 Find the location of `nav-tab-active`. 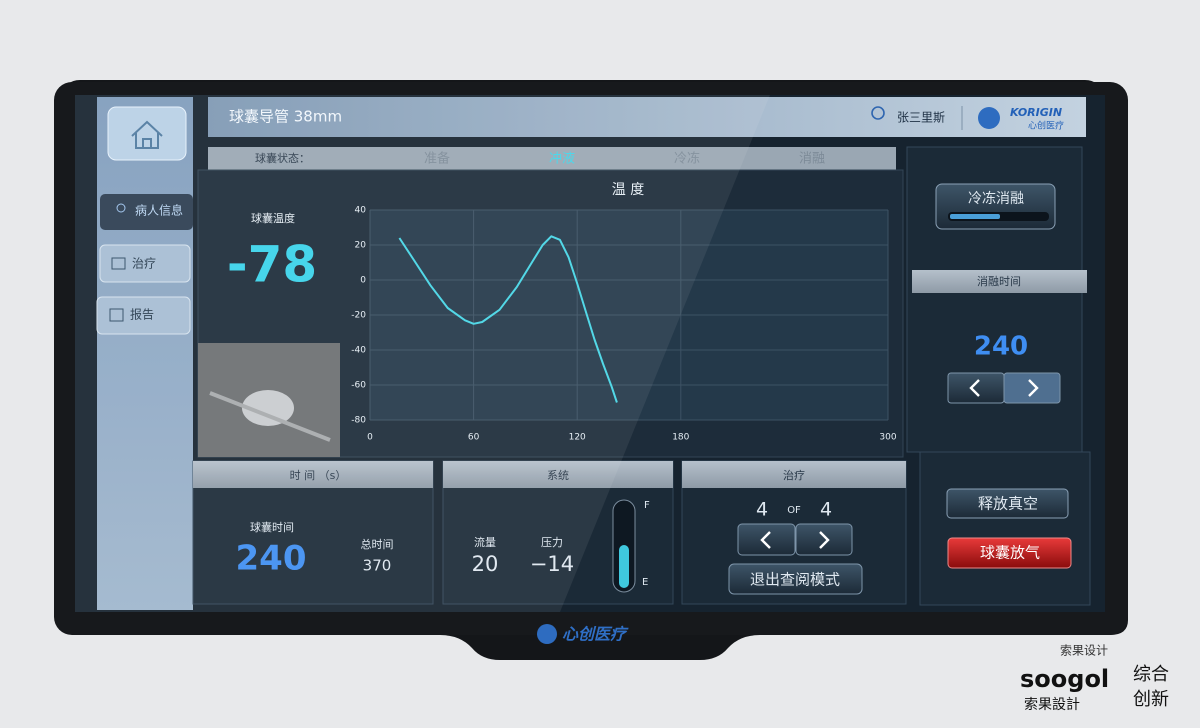

nav-tab-active is located at coordinates (146, 212).